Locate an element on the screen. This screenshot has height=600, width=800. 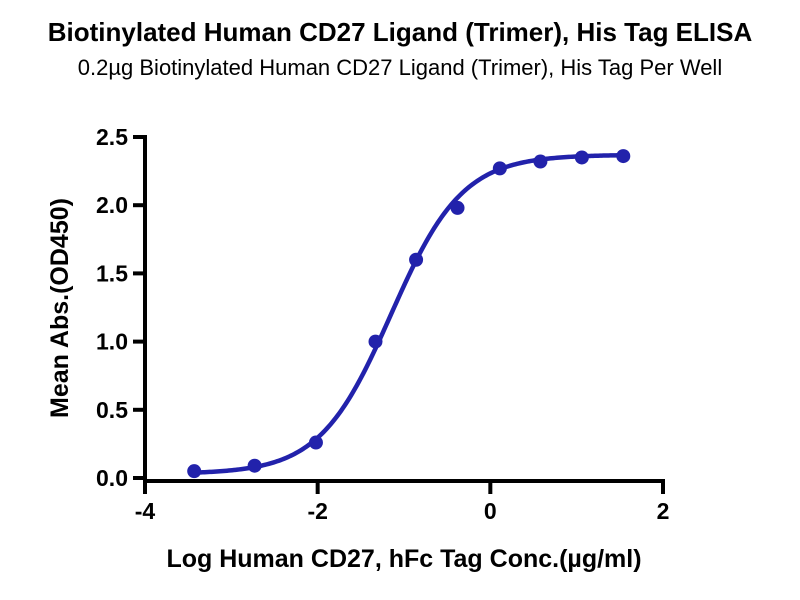
x-axis-label: Log Human CD27, hFc Tag Conc.(µg/ml) is located at coordinates (403, 559).